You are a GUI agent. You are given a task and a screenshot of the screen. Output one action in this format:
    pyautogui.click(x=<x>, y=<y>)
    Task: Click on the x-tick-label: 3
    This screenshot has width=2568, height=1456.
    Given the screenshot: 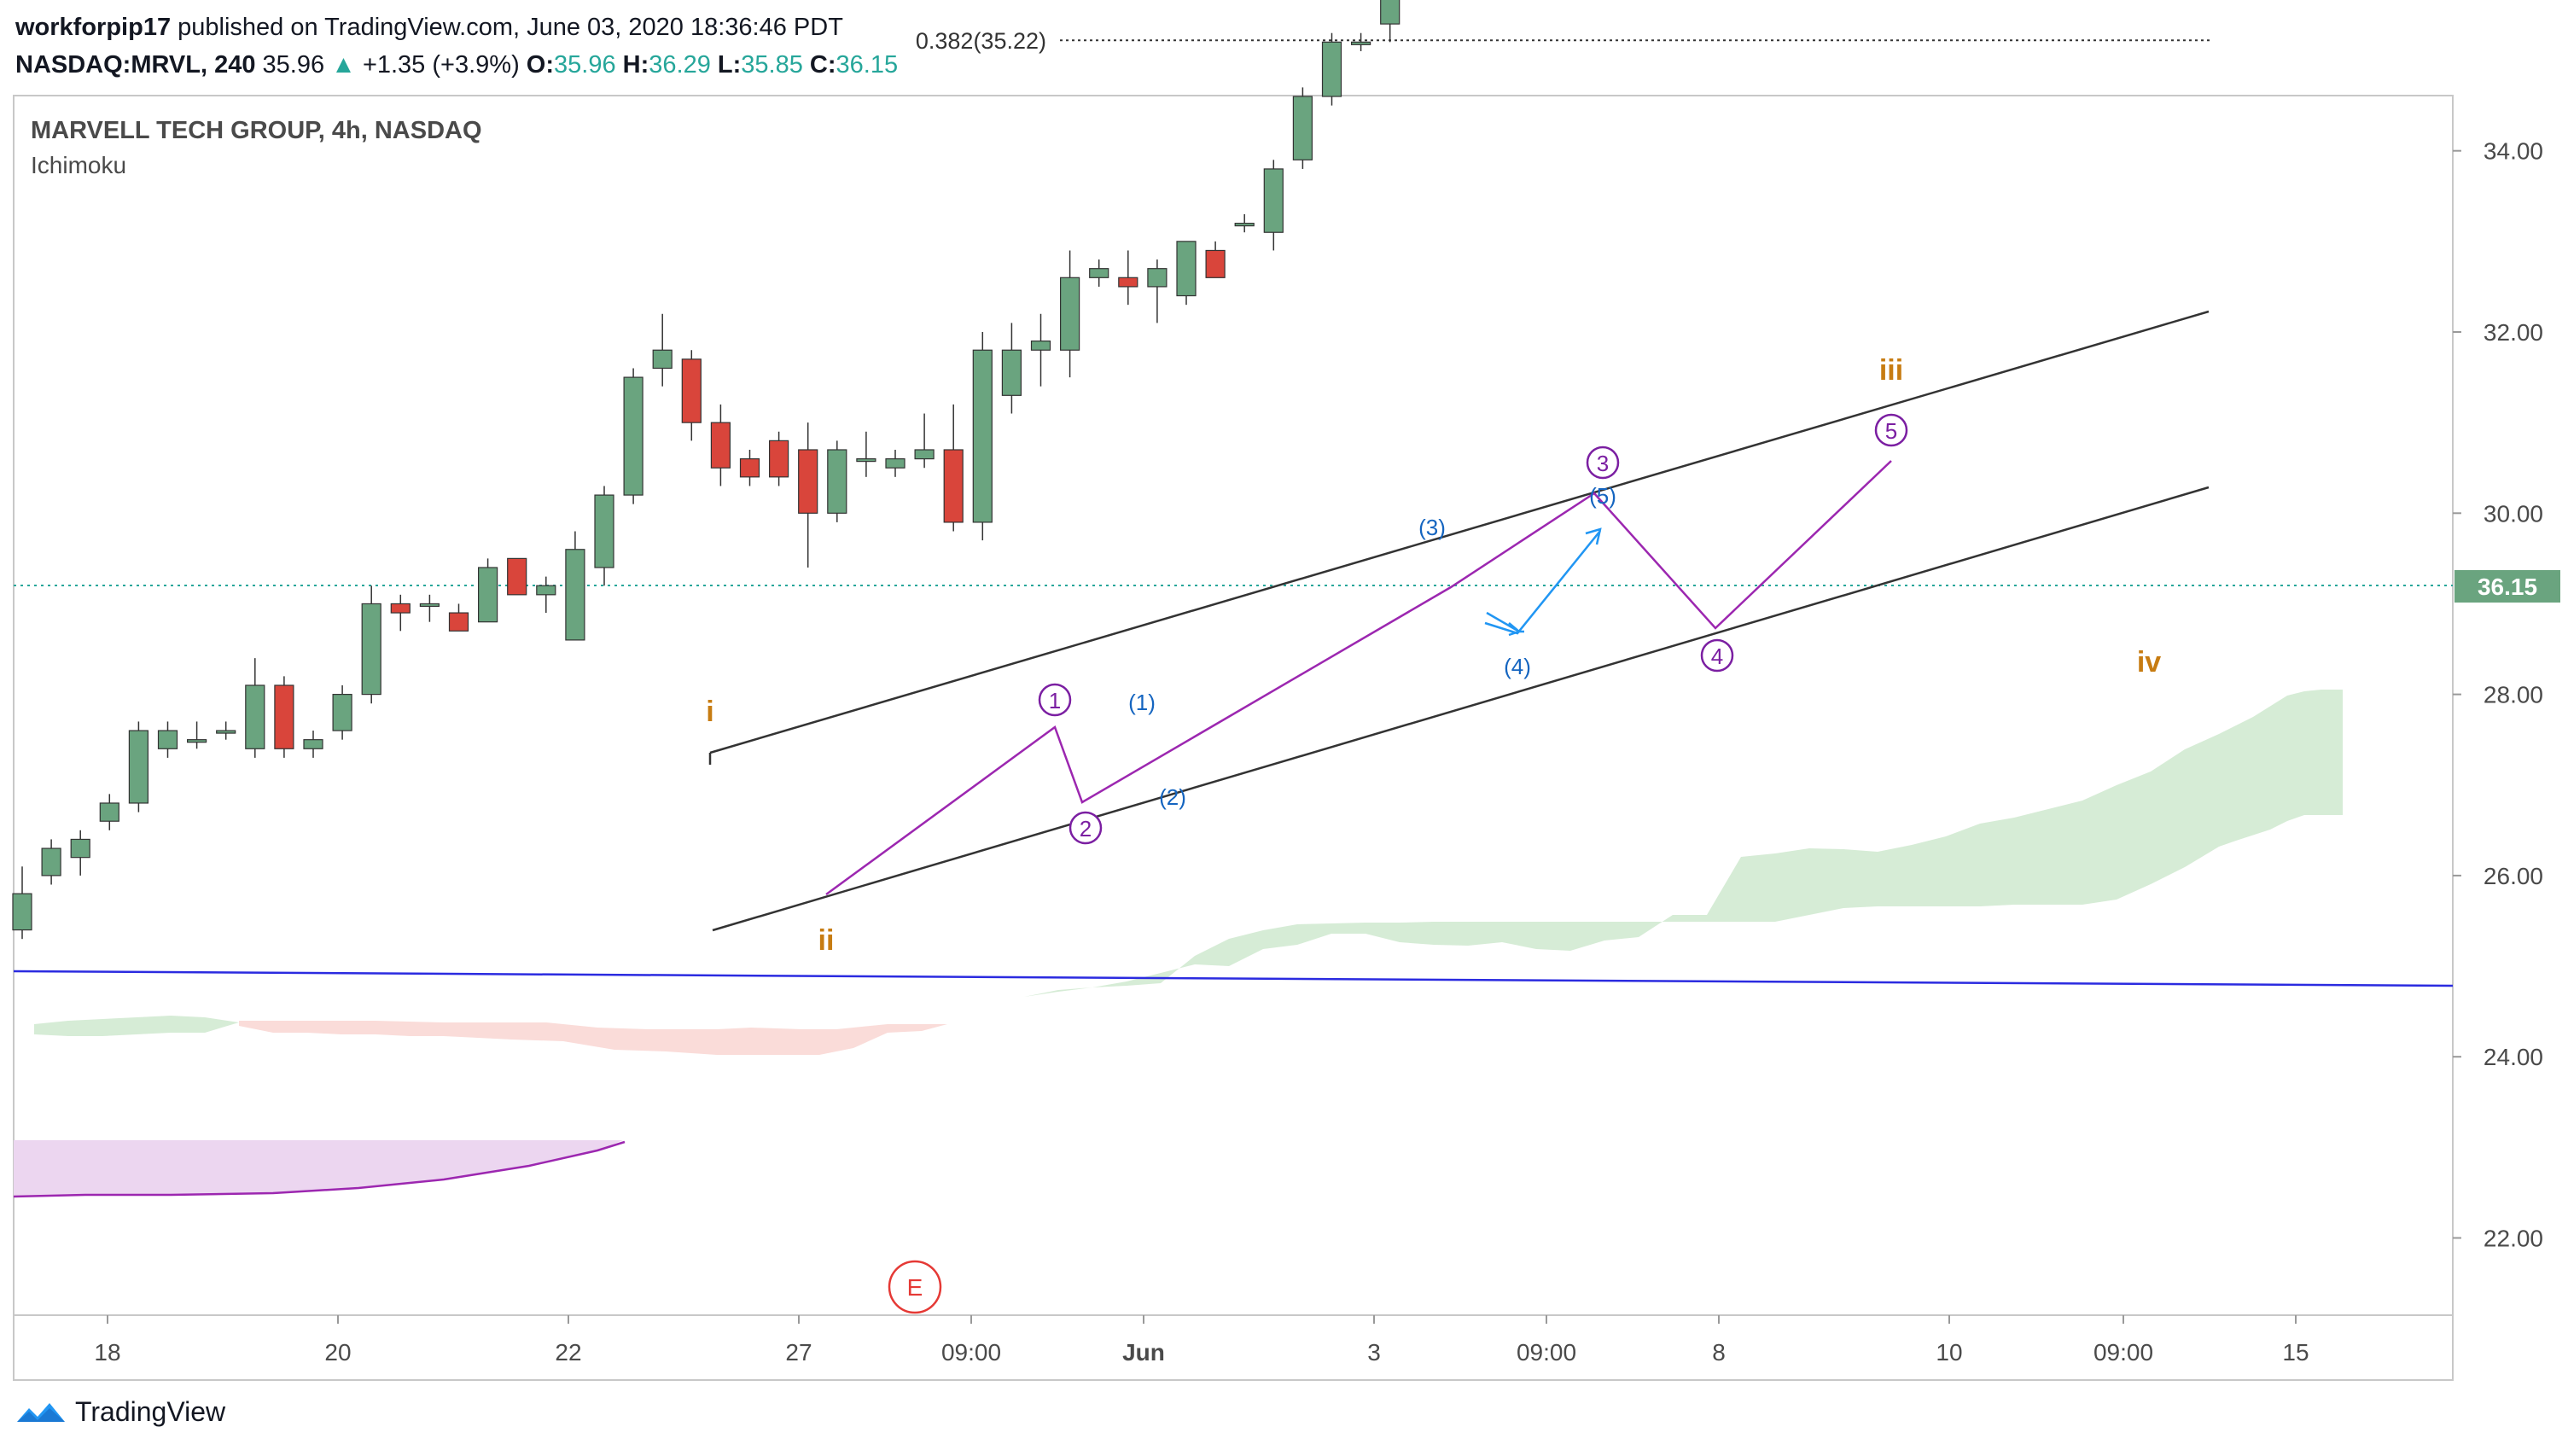 What is the action you would take?
    pyautogui.click(x=1374, y=1352)
    